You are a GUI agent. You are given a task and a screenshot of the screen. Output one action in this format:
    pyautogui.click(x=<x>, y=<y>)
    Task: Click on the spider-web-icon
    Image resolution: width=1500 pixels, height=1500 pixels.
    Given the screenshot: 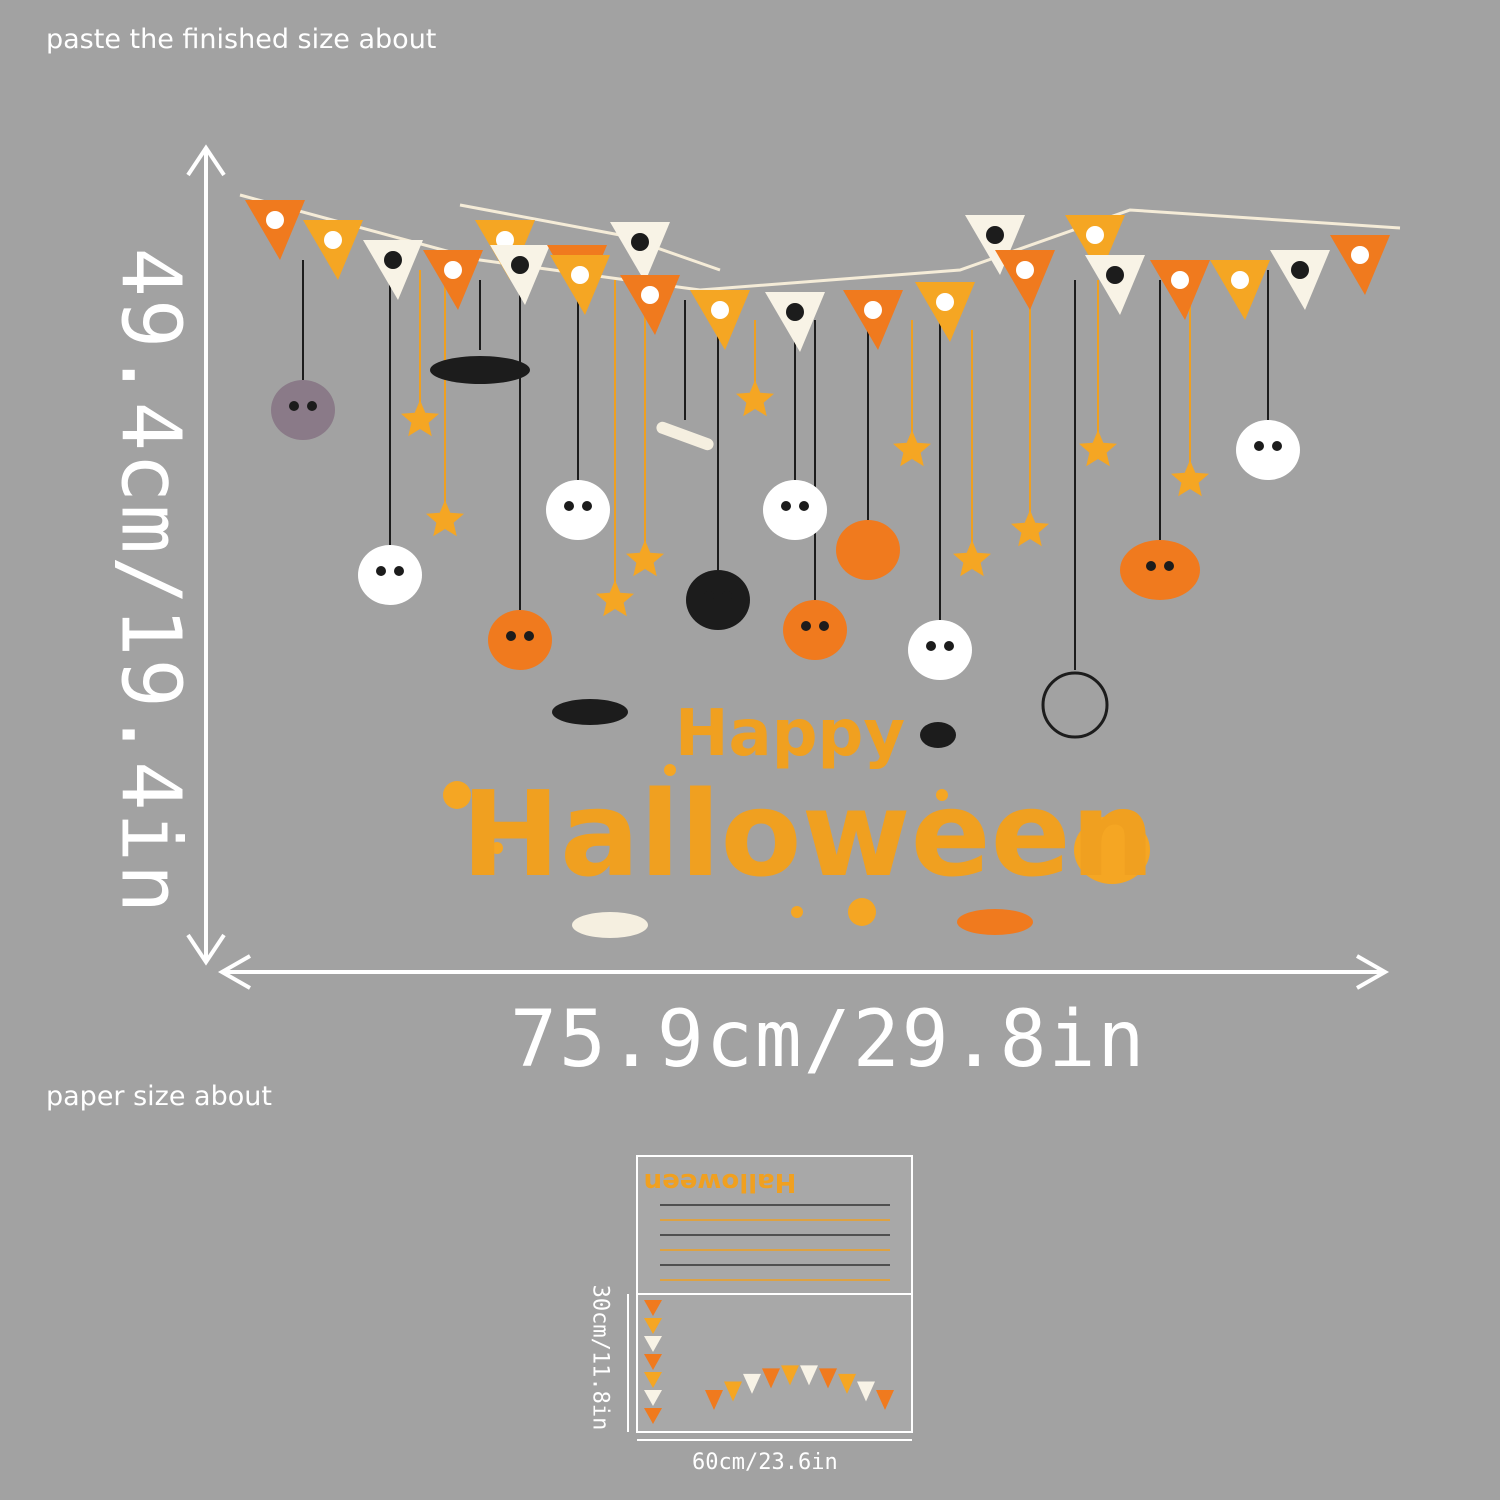 What is the action you would take?
    pyautogui.click(x=1075, y=705)
    